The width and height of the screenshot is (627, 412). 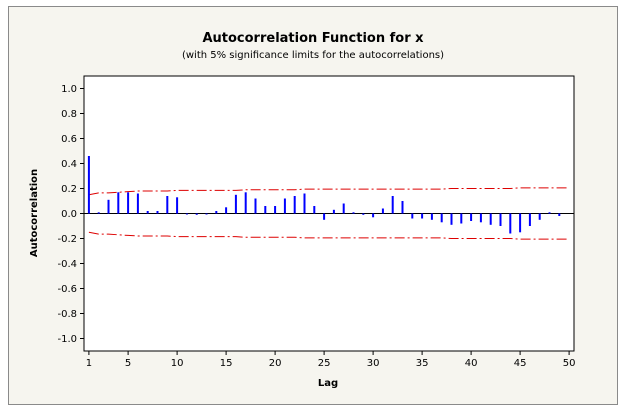 What do you see at coordinates (328, 383) in the screenshot?
I see `x-axis-label: Lag` at bounding box center [328, 383].